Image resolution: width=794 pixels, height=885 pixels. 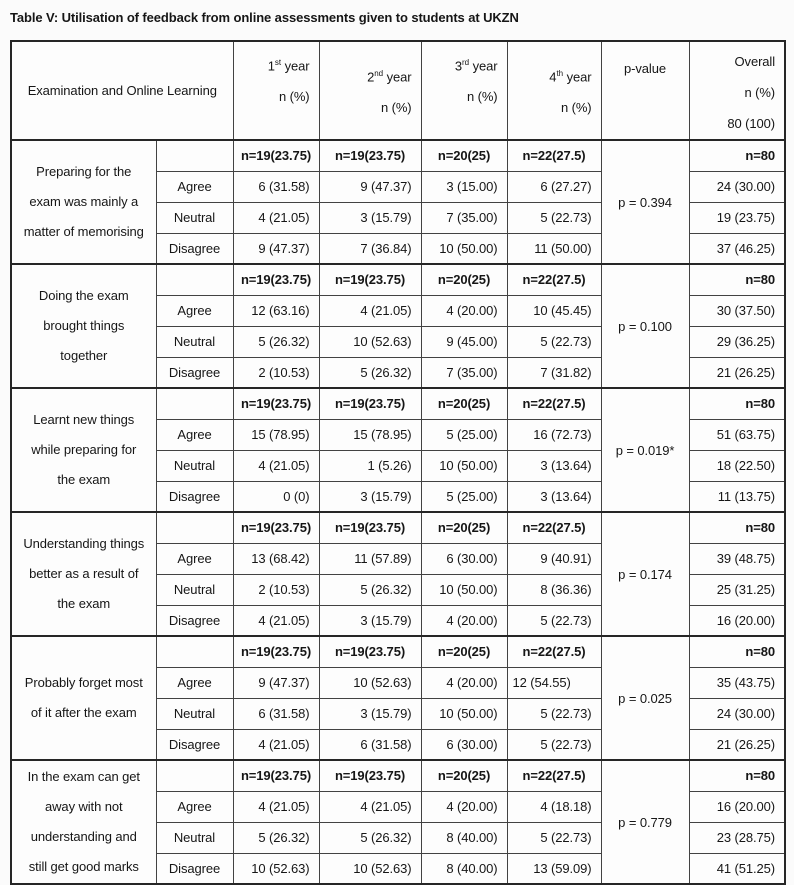 What do you see at coordinates (737, 217) in the screenshot?
I see `overall-value-cell: 19 (23.75)` at bounding box center [737, 217].